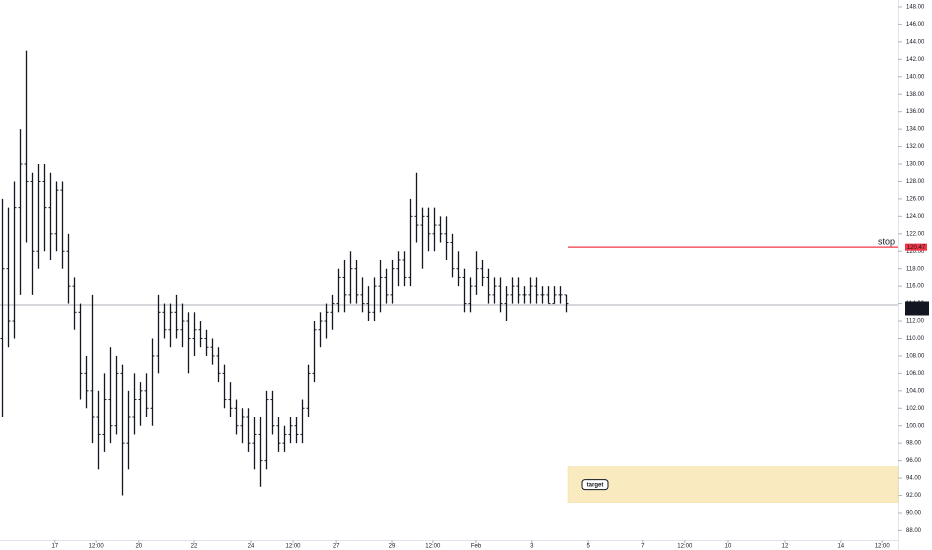  I want to click on y-tick-label: 144.00, so click(915, 42).